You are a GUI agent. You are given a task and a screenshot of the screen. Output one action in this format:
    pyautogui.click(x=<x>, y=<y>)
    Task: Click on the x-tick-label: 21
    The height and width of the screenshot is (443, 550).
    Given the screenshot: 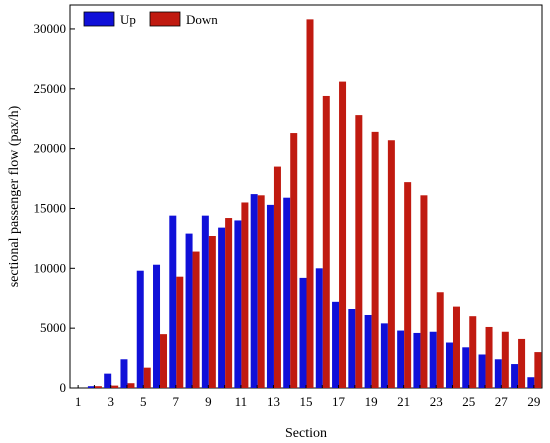 What is the action you would take?
    pyautogui.click(x=403, y=401)
    